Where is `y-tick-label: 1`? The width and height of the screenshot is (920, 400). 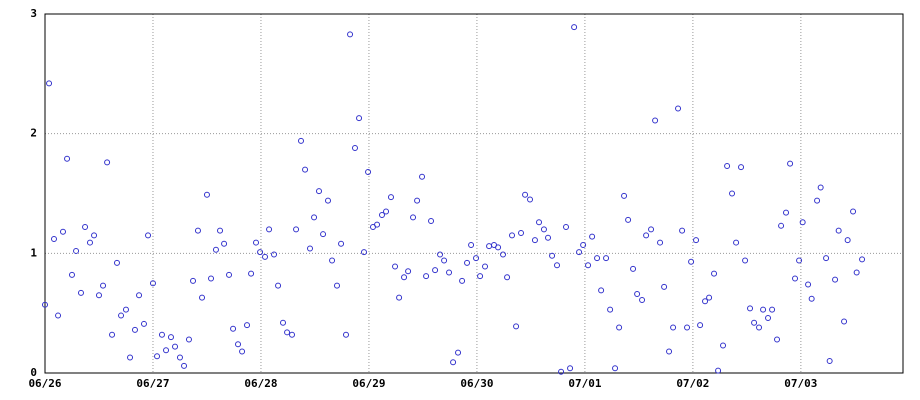 y-tick-label: 1 is located at coordinates (33, 252).